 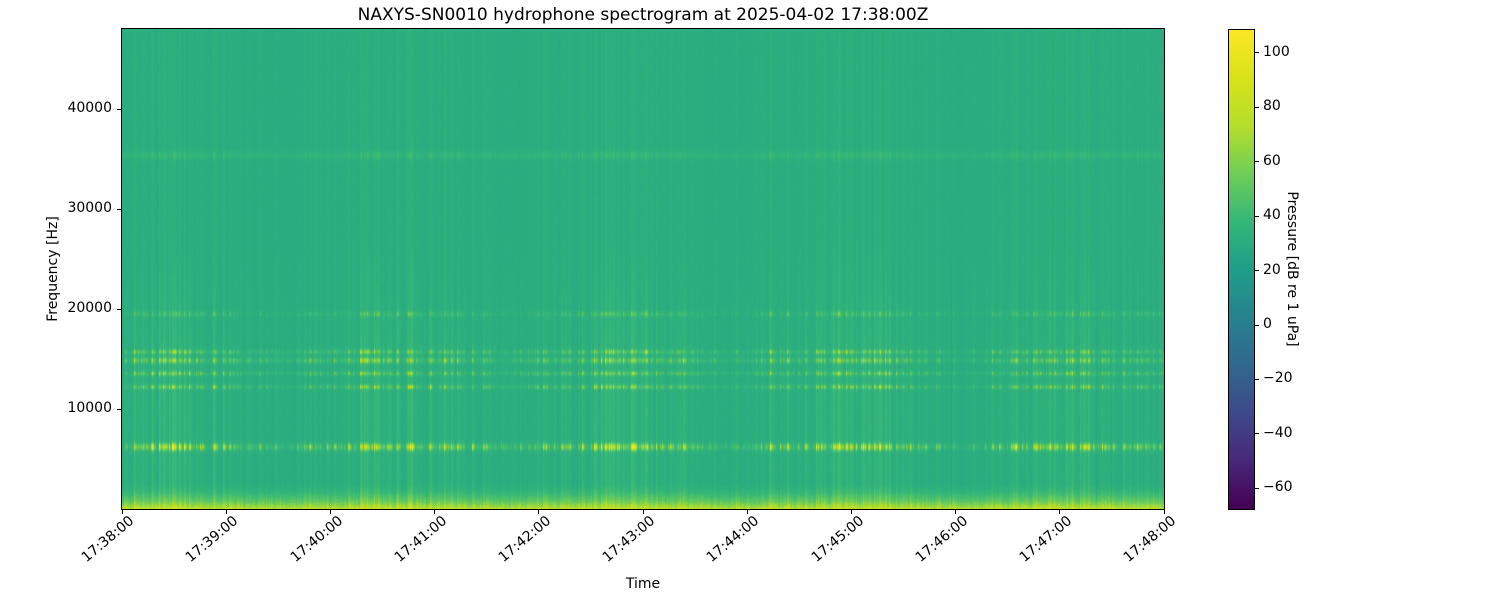 What do you see at coordinates (316, 539) in the screenshot?
I see `x-tick-label: 17:40:00` at bounding box center [316, 539].